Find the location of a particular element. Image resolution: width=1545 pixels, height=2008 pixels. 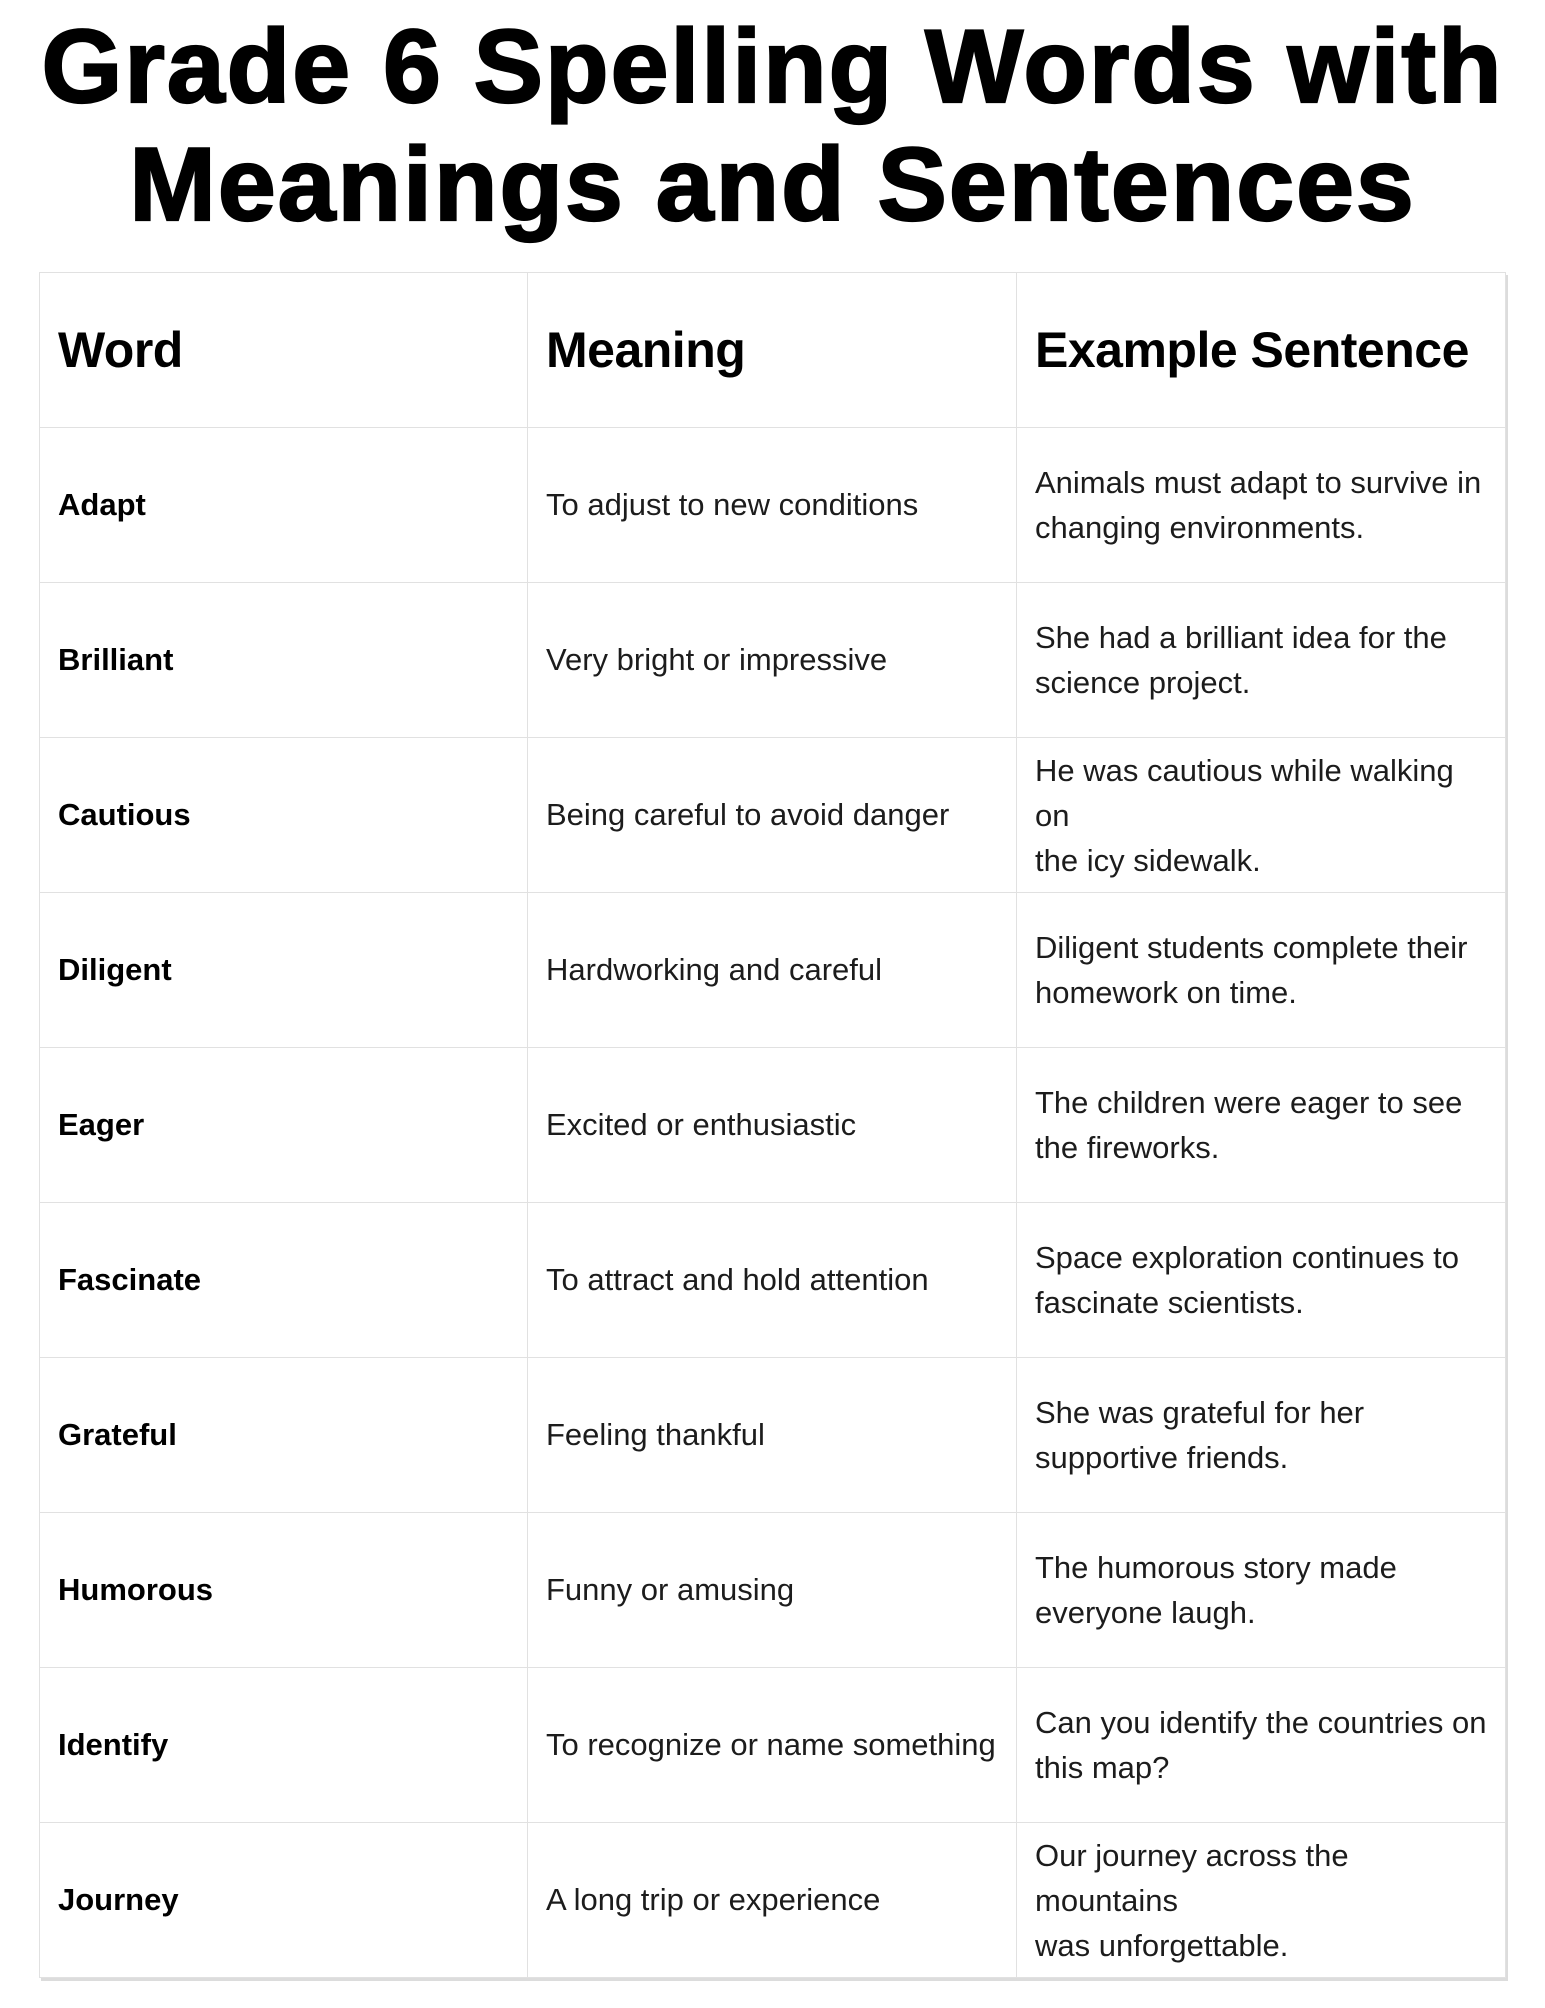

meaning-cell: Funny or amusing is located at coordinates (772, 1590).